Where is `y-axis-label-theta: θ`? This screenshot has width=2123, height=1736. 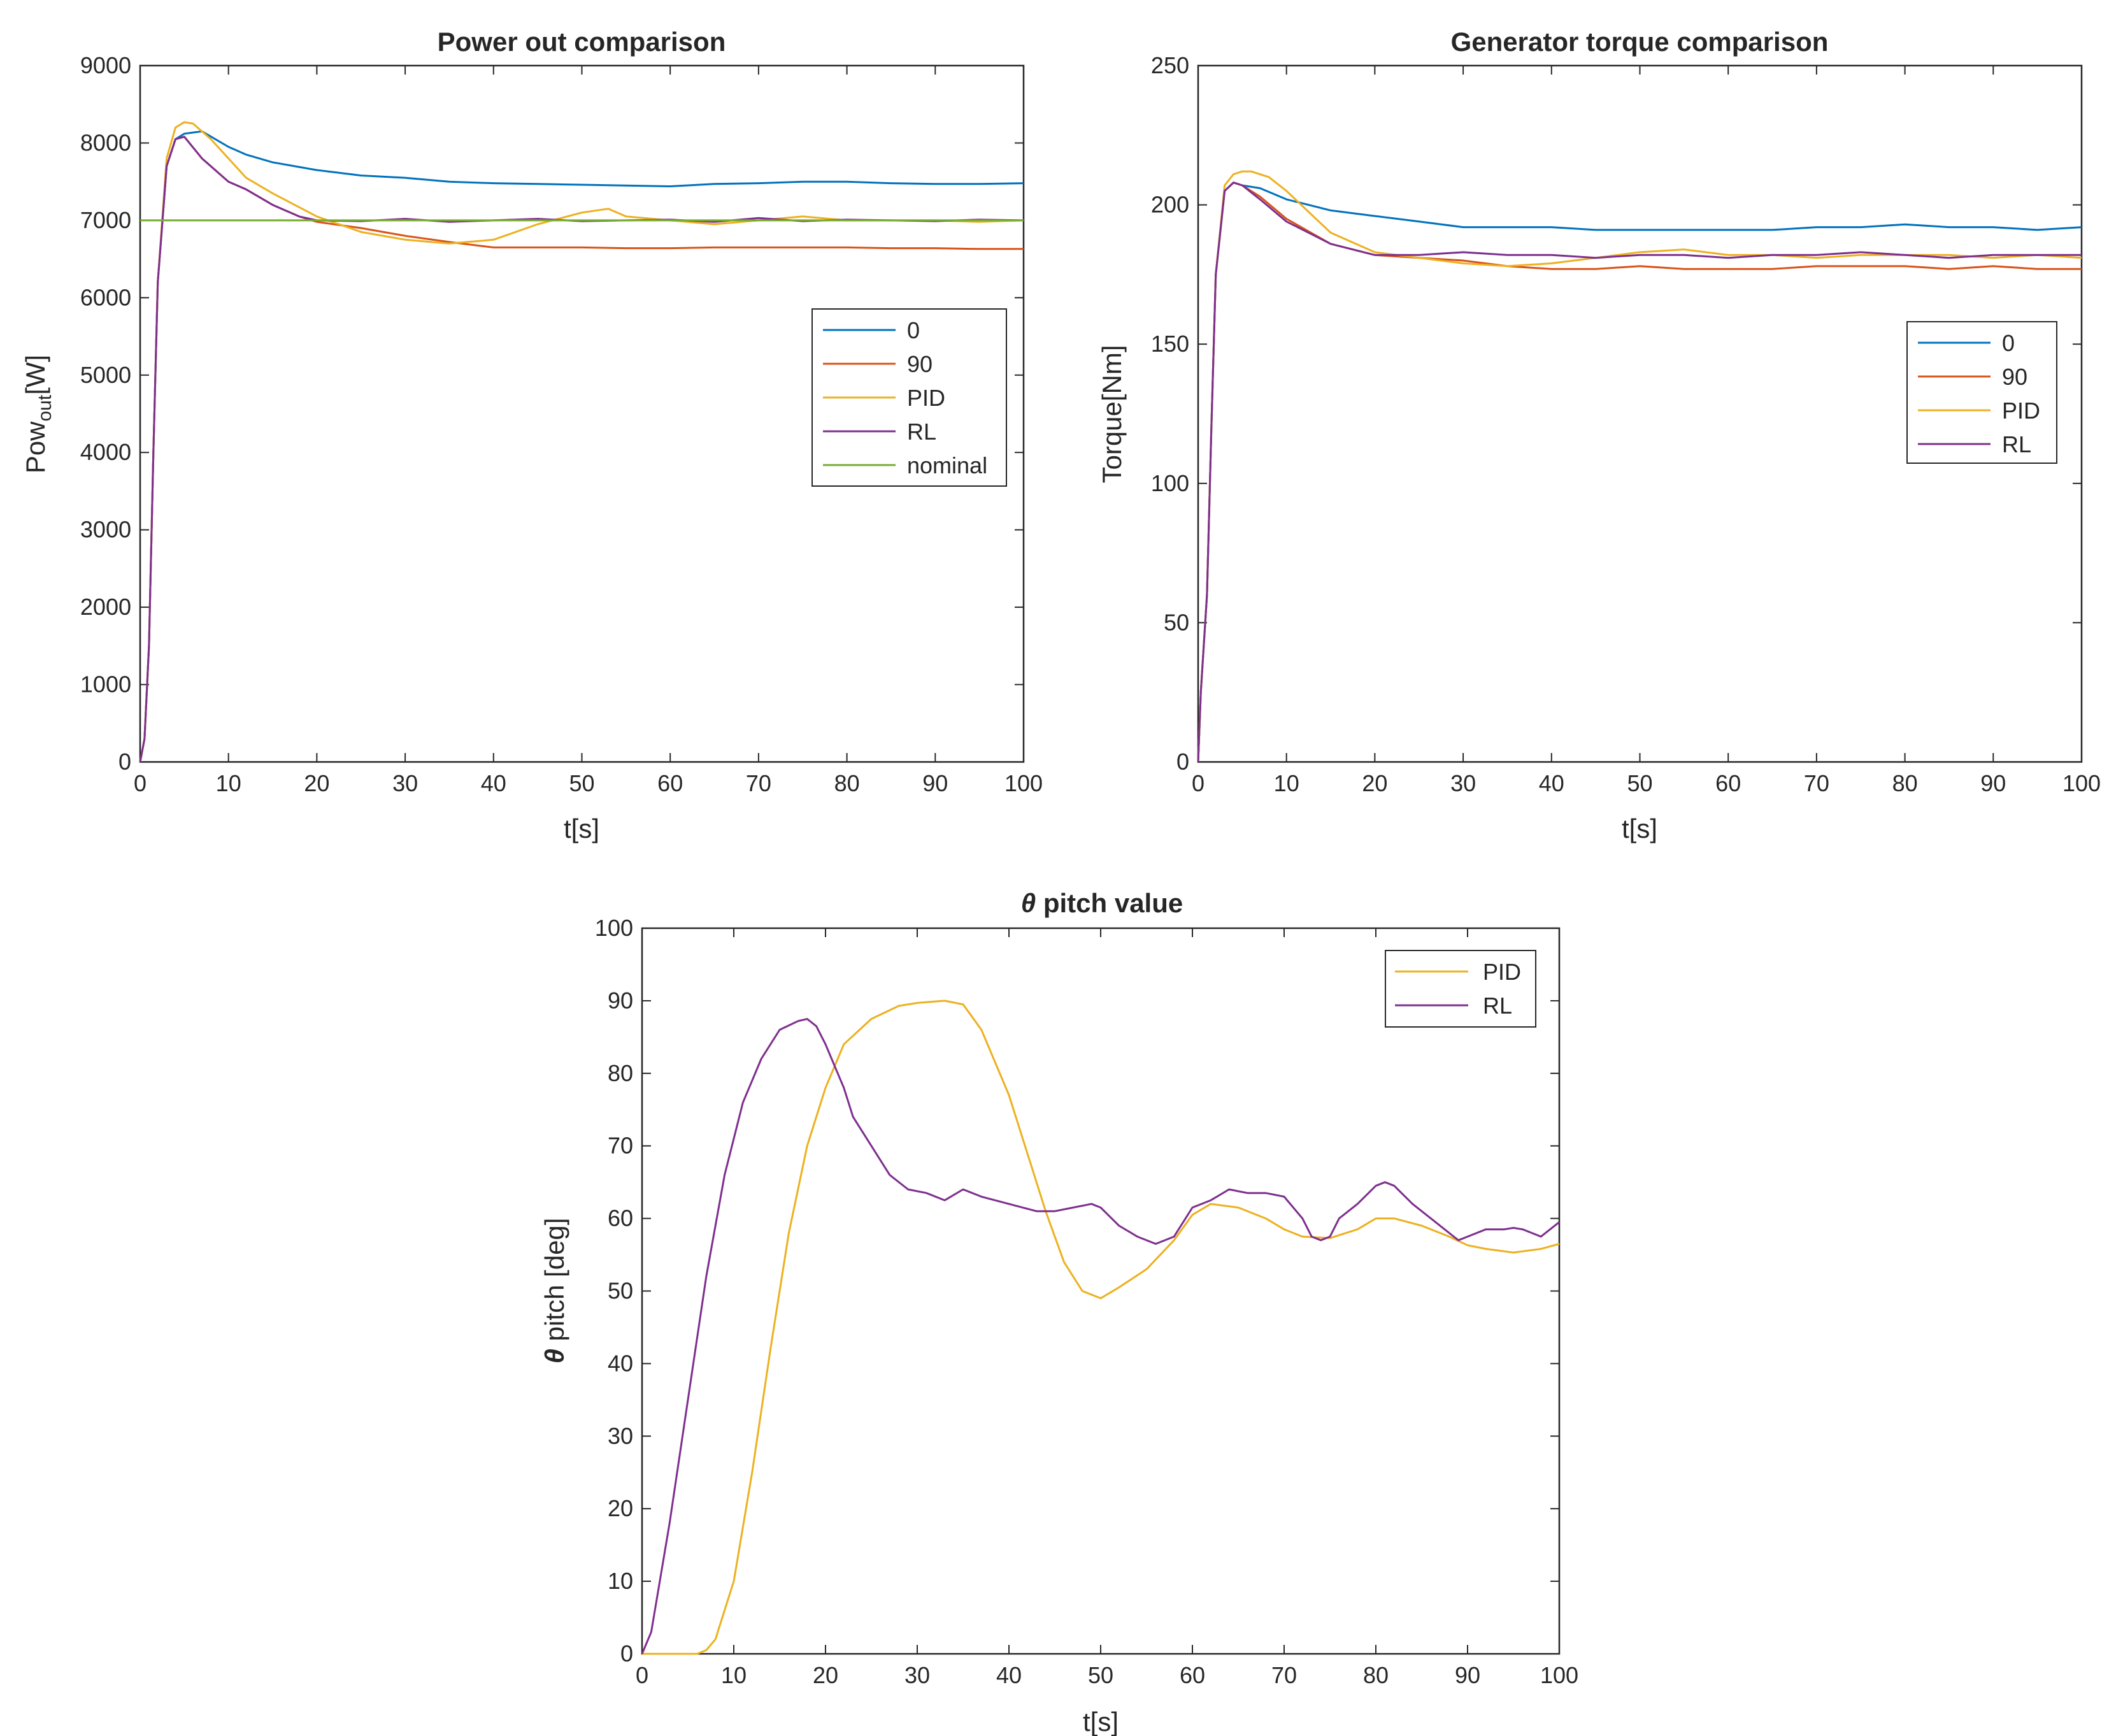 y-axis-label-theta: θ is located at coordinates (554, 1356).